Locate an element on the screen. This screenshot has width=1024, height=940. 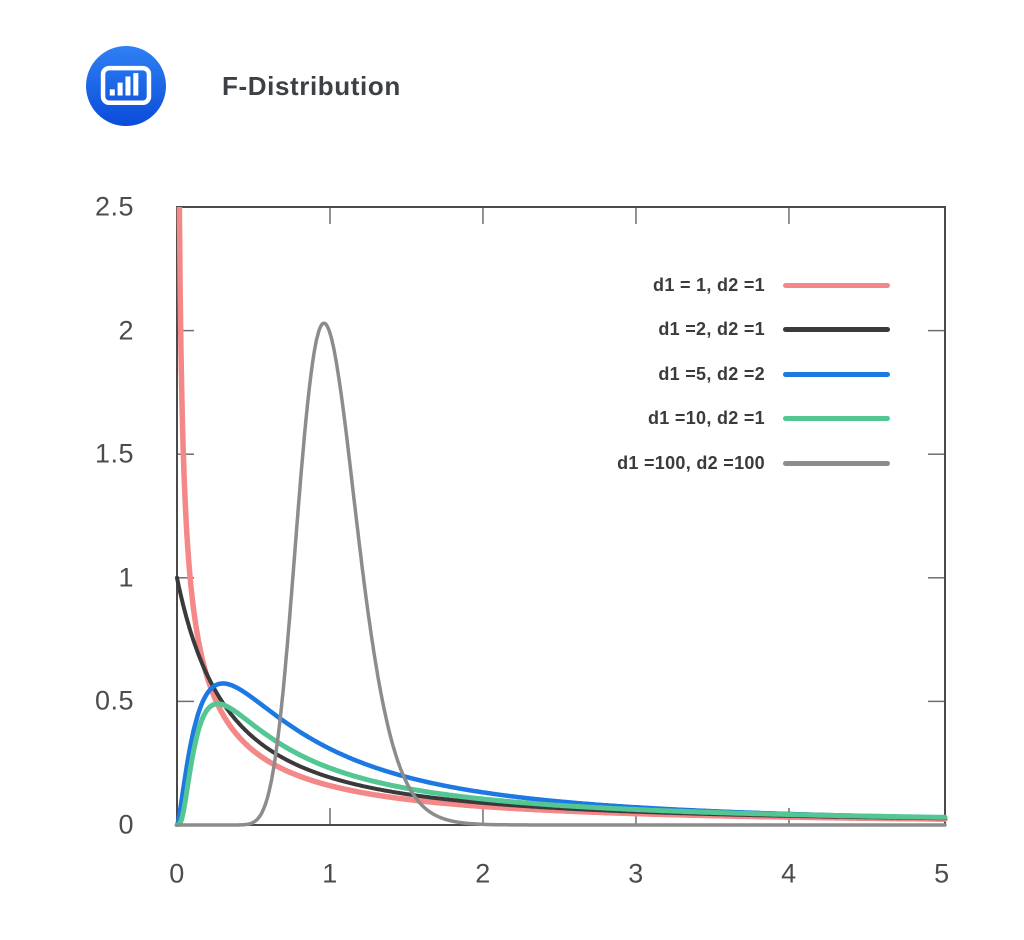
y-tick-label: 0 is located at coordinates (126, 824).